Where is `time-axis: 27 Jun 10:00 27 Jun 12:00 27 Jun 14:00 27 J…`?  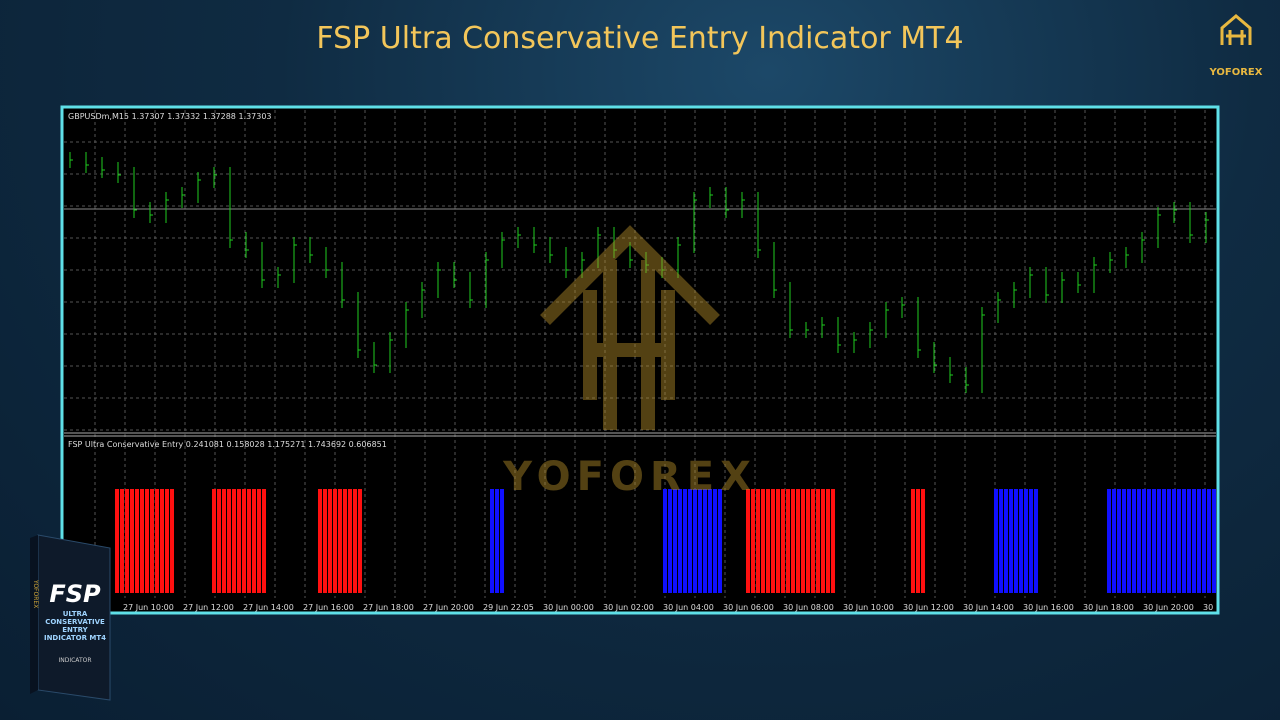
time-axis: 27 Jun 10:00 27 Jun 12:00 27 Jun 14:00 27 J… is located at coordinates (668, 607).